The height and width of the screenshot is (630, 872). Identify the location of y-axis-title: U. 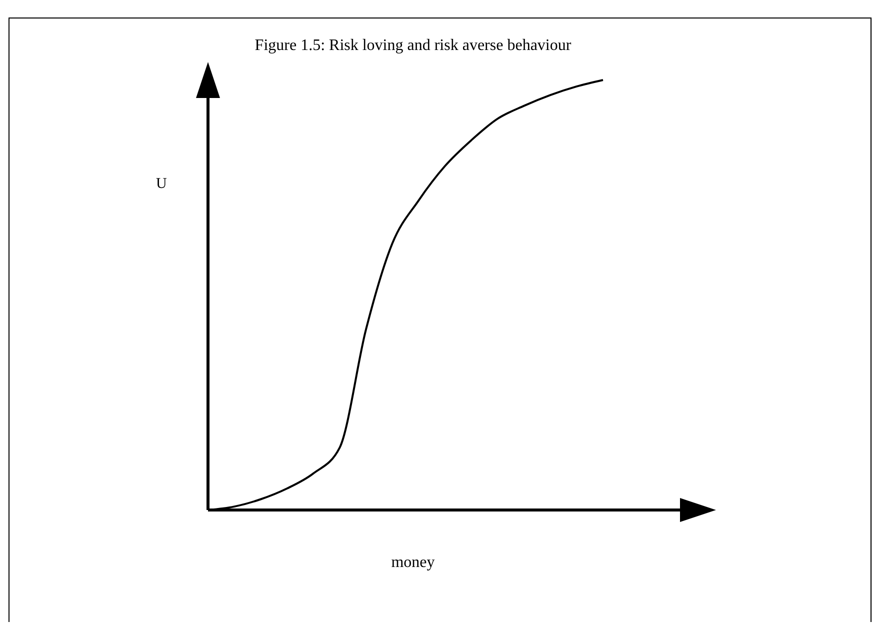
(161, 184).